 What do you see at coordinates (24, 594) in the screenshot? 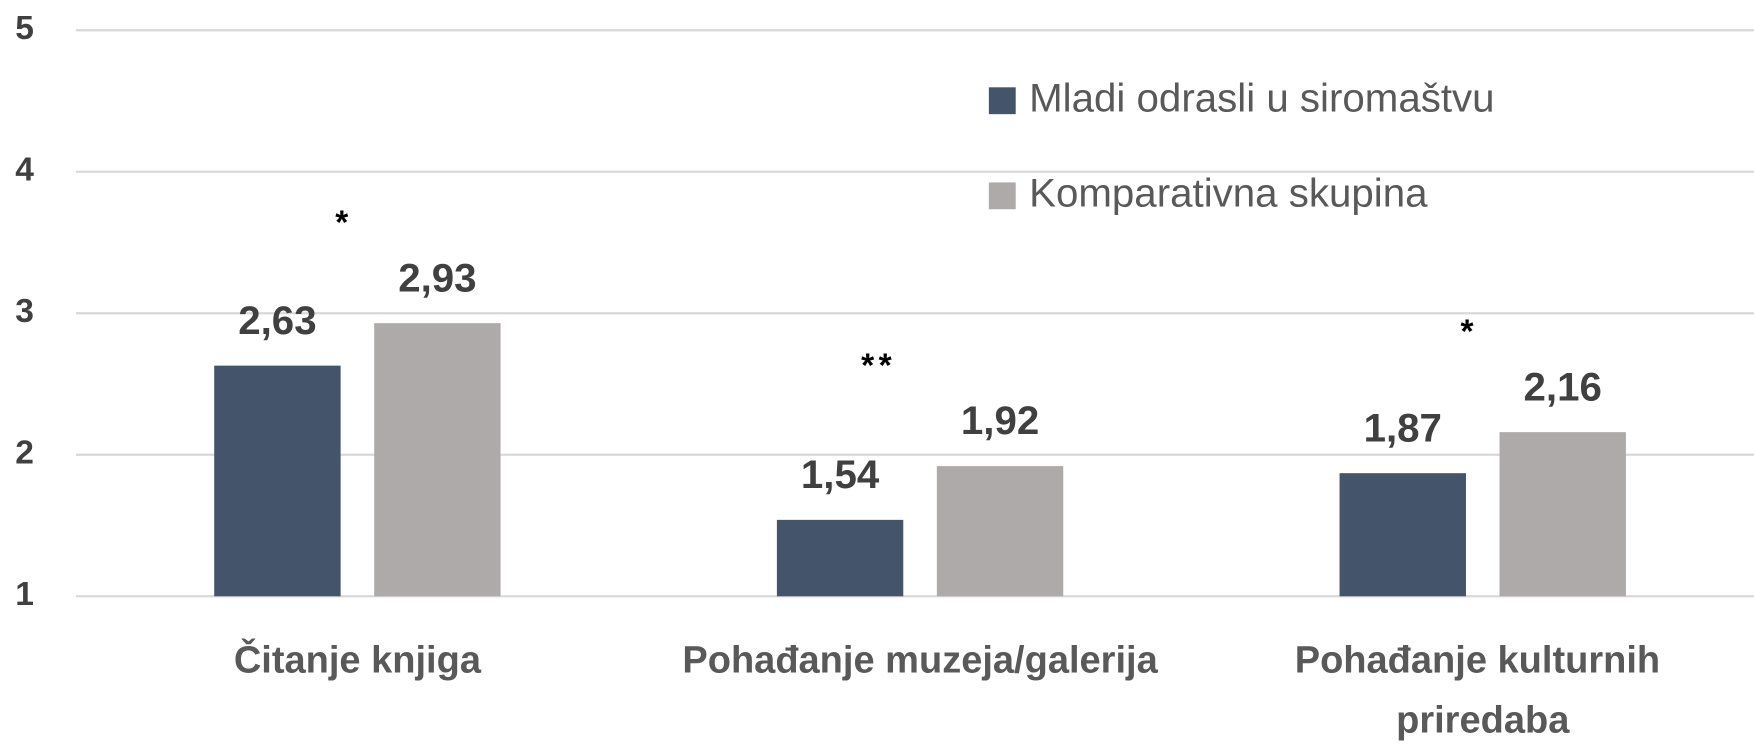
I see `y-tick-label: 1` at bounding box center [24, 594].